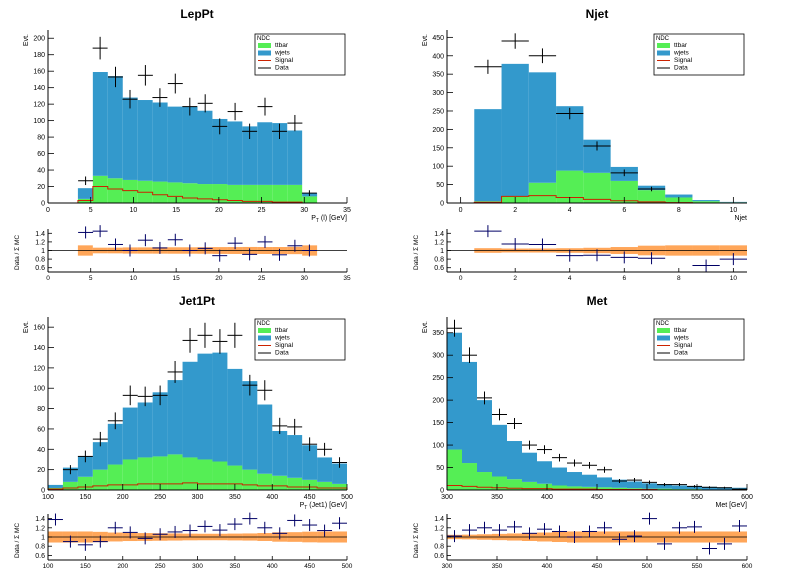 The image size is (798, 573). Describe the element at coordinates (597, 497) in the screenshot. I see `x-tick-label: 450` at that location.